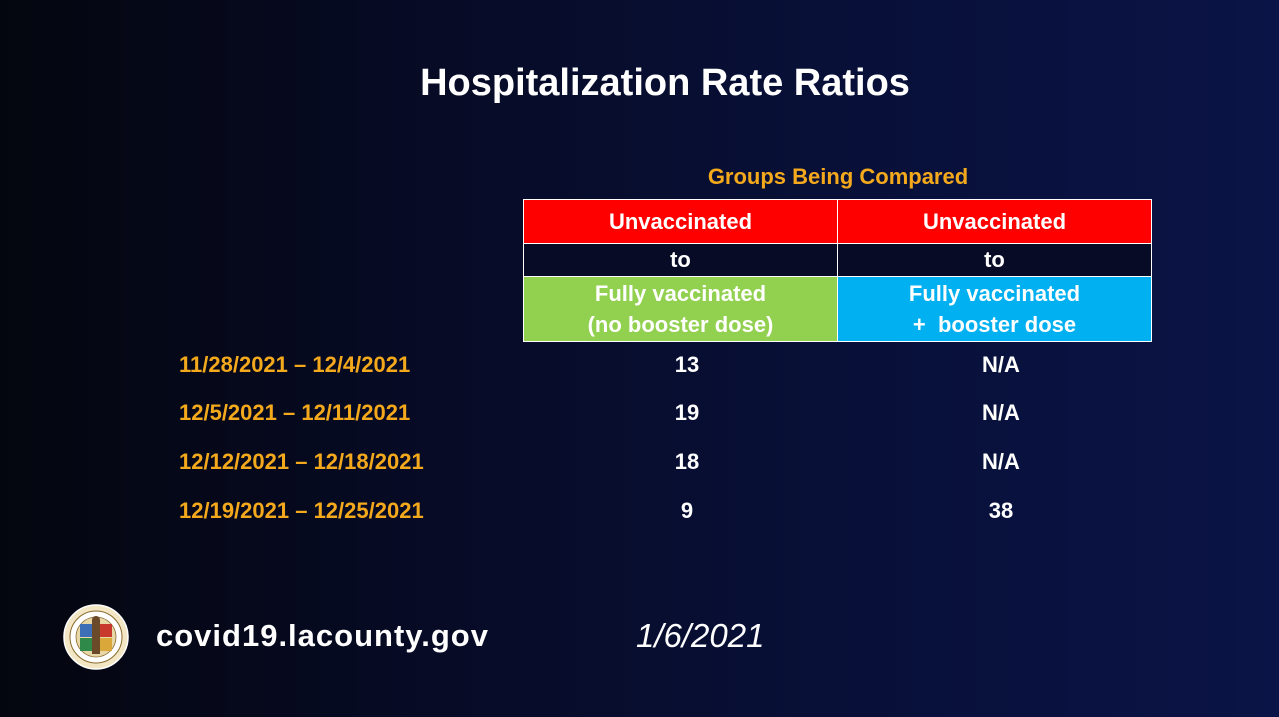 The height and width of the screenshot is (717, 1279). Describe the element at coordinates (680, 293) in the screenshot. I see `col1-header-line1: Fully vaccinated` at that location.